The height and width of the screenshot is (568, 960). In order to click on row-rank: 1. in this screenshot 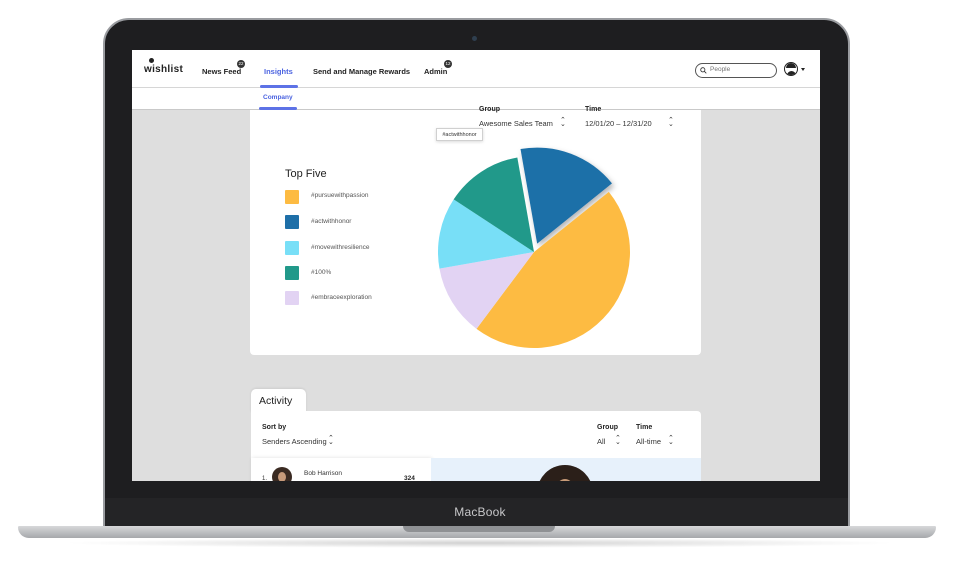, I will do `click(265, 478)`.